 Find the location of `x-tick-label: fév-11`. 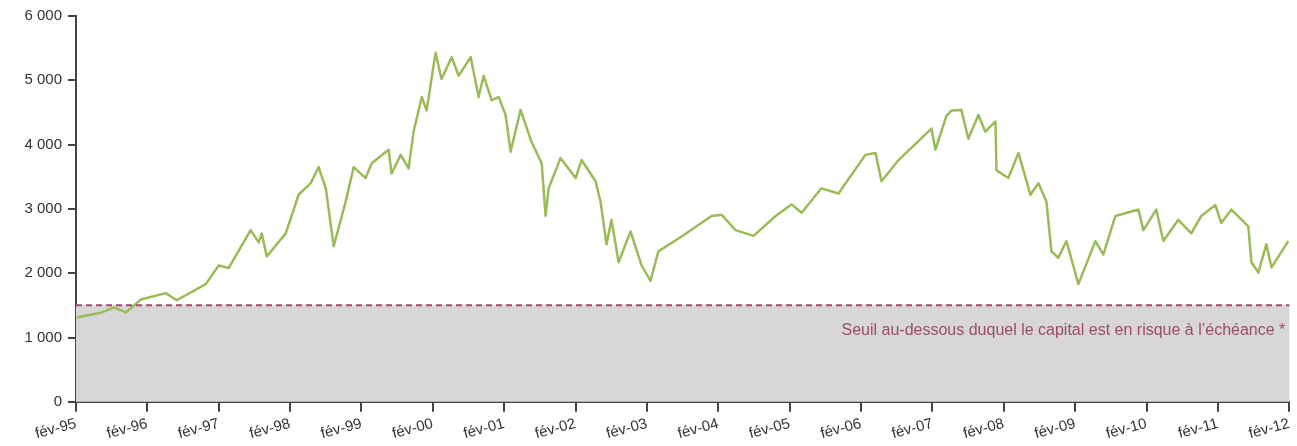

x-tick-label: fév-11 is located at coordinates (1198, 427).